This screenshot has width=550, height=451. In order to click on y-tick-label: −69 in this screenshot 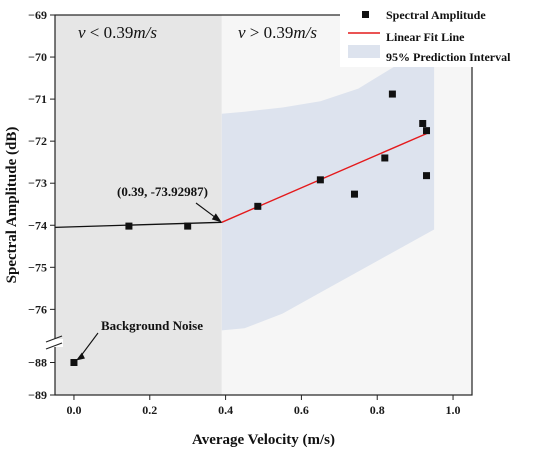, I will do `click(37, 15)`.